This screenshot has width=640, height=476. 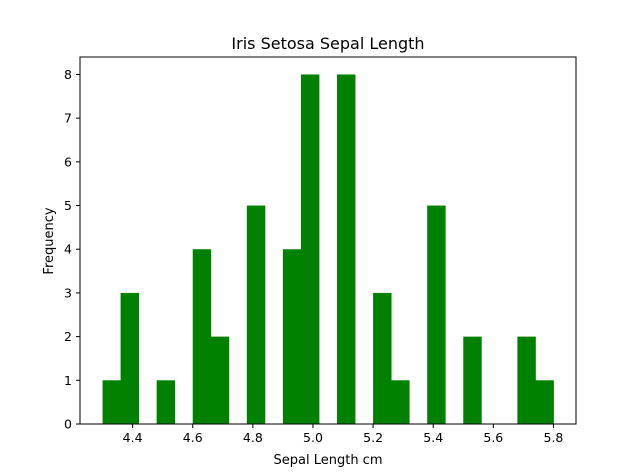 What do you see at coordinates (313, 437) in the screenshot?
I see `x-tick-label: 5.0` at bounding box center [313, 437].